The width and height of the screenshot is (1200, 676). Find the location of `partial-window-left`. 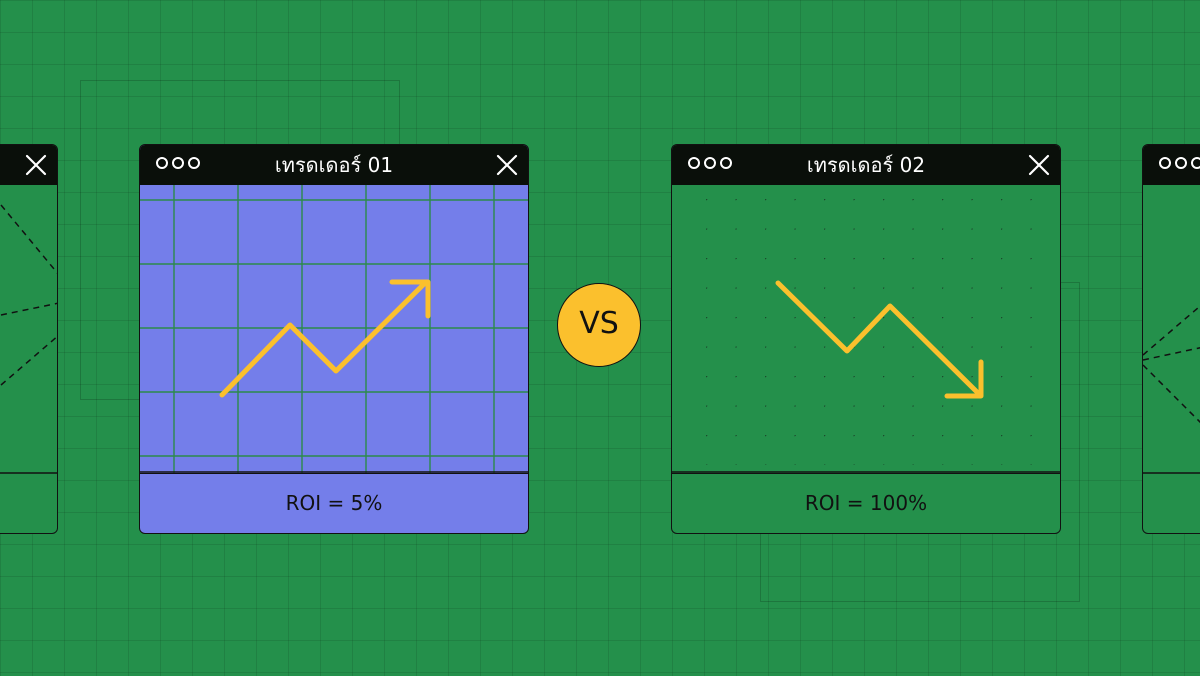

partial-window-left is located at coordinates (29, 339).